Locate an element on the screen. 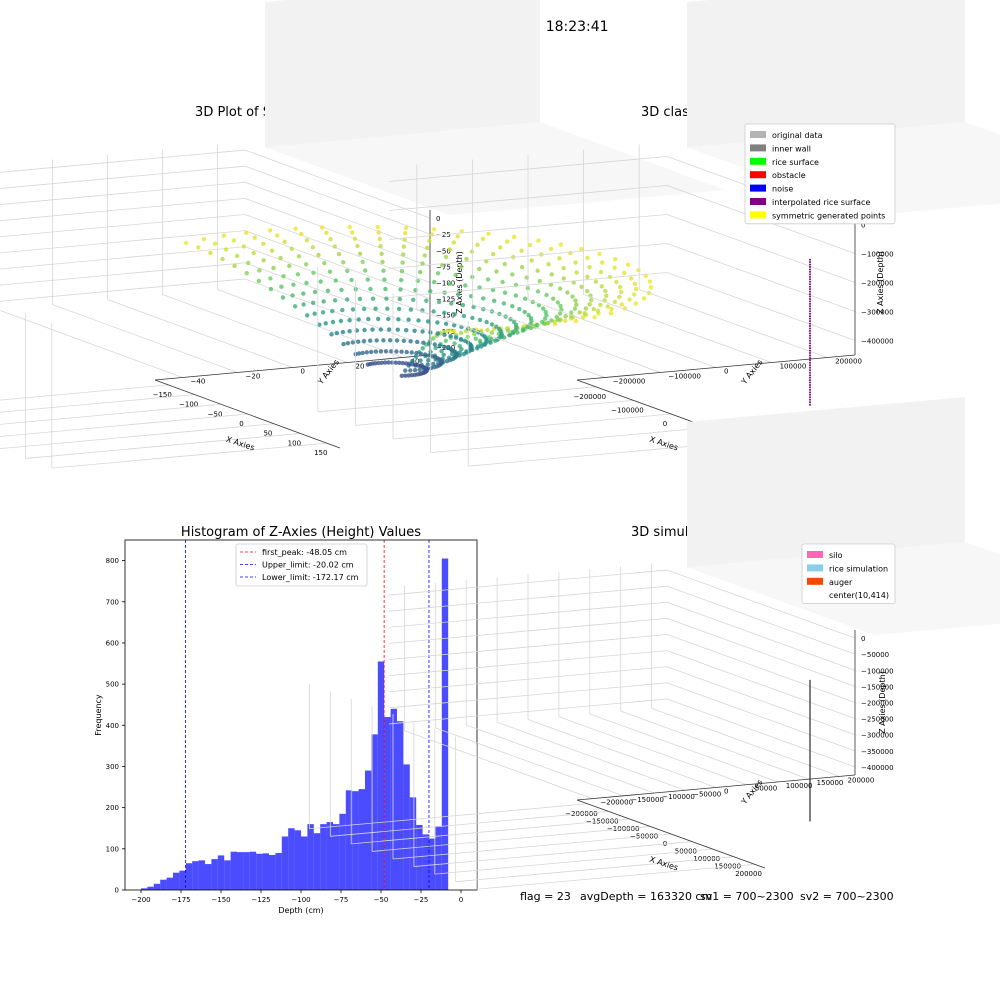 The image size is (1000, 1000). pane-floor is located at coordinates (495, 168).